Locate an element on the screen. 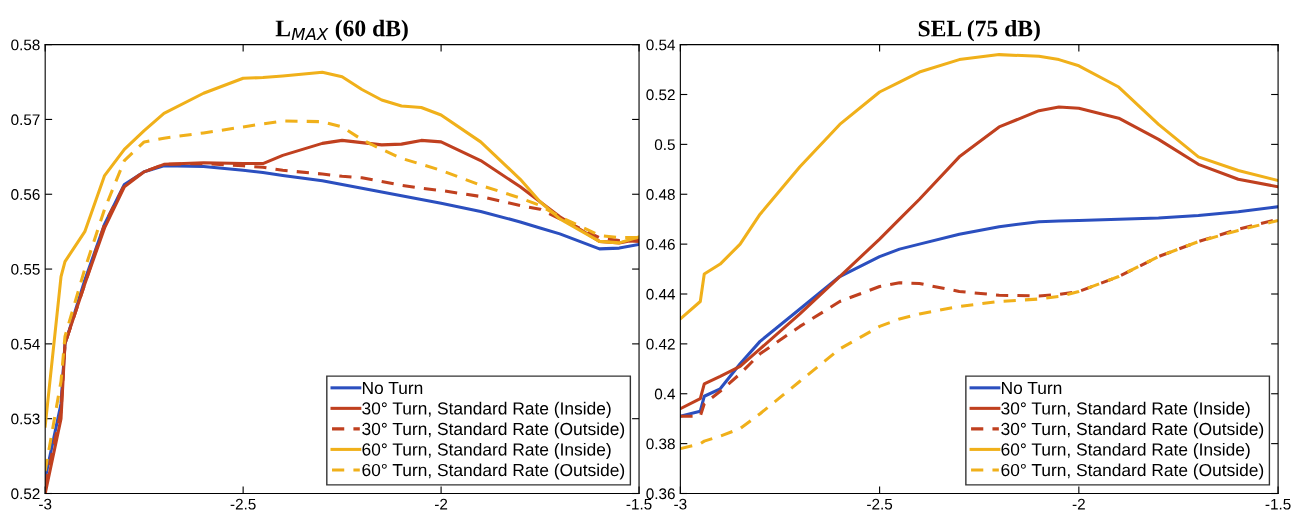  chart-title: SEL (75 dB) is located at coordinates (979, 30).